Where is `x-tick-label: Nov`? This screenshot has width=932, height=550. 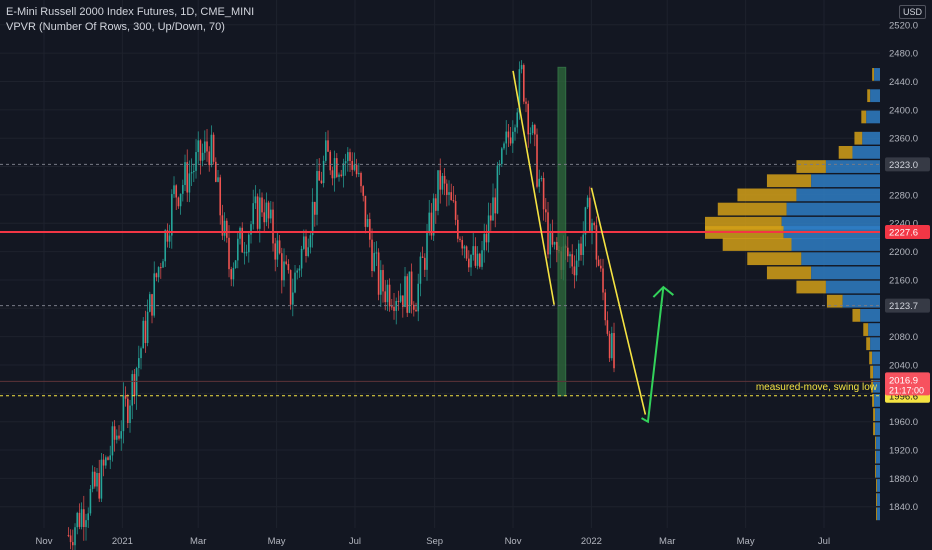 x-tick-label: Nov is located at coordinates (44, 541).